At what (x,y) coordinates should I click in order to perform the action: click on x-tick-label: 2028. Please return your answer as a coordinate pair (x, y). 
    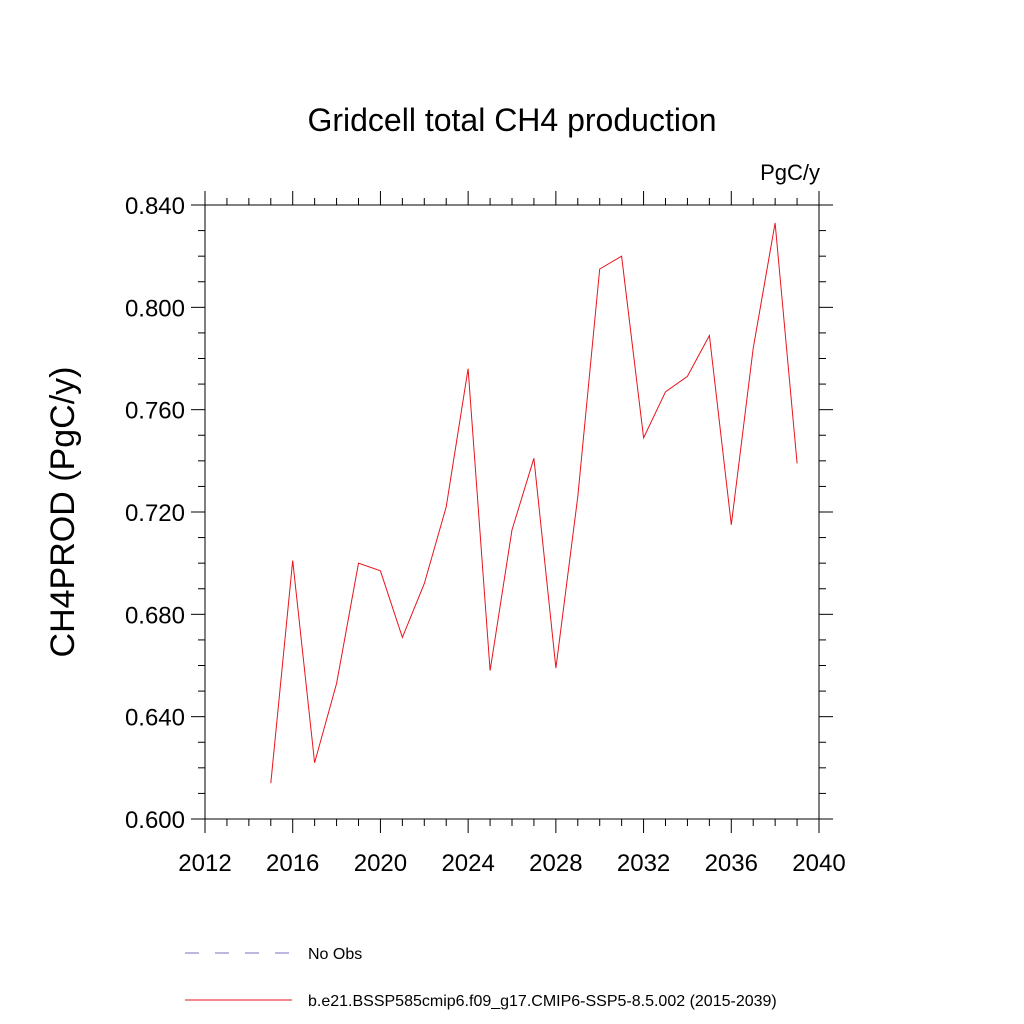
    Looking at the image, I should click on (555, 863).